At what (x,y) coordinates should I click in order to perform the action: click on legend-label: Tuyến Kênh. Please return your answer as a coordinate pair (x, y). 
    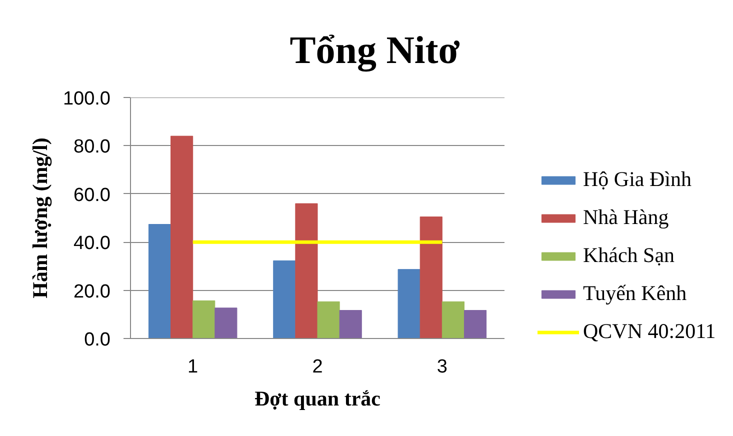
    Looking at the image, I should click on (635, 293).